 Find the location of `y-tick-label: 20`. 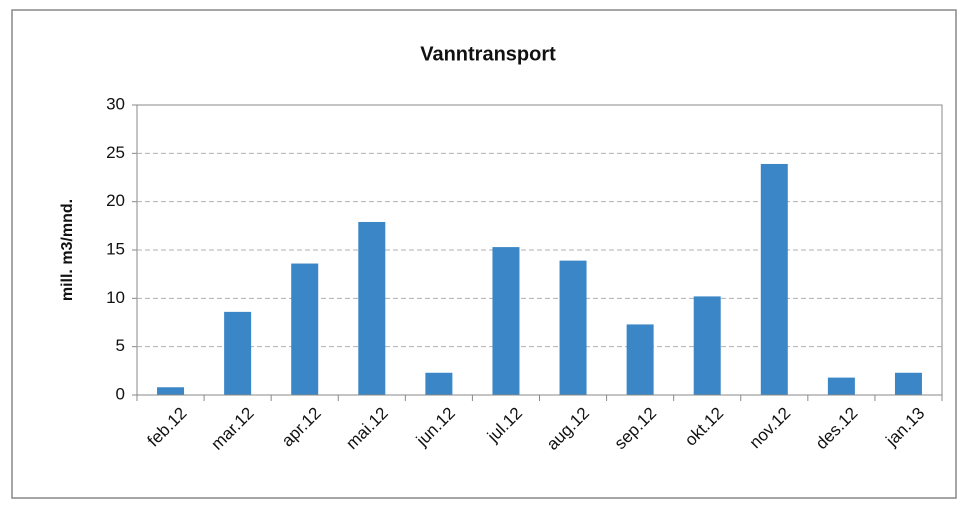

y-tick-label: 20 is located at coordinates (115, 200).